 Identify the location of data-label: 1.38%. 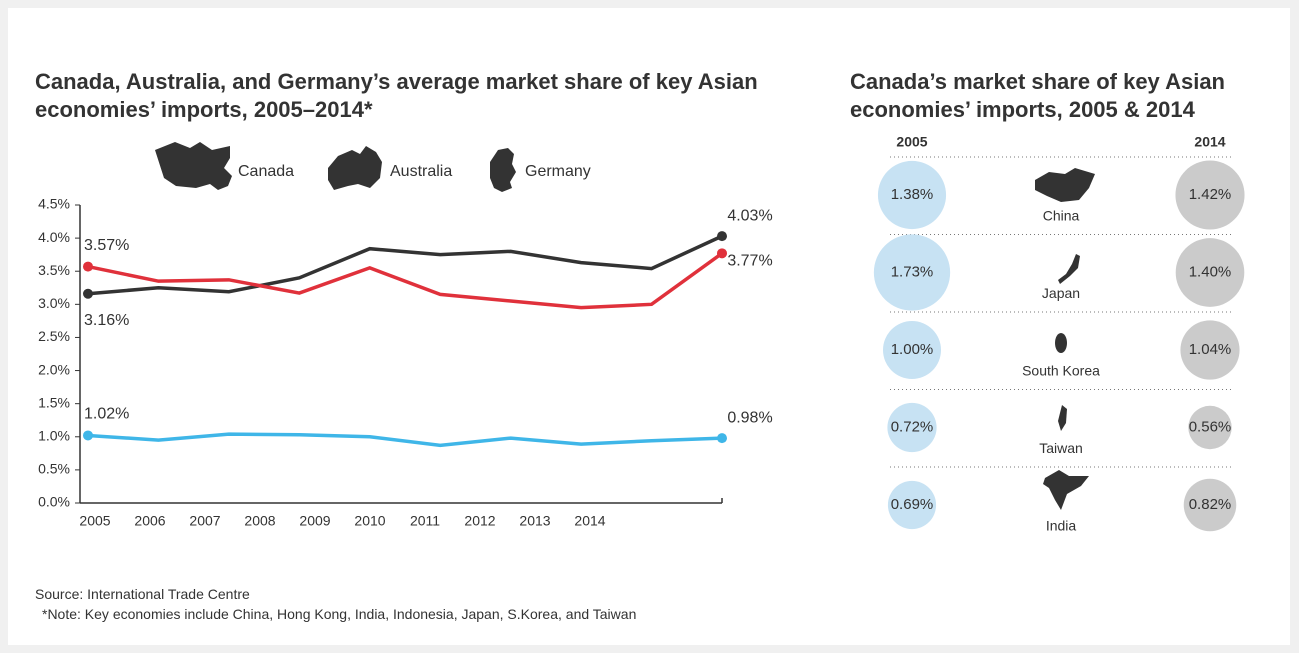
(912, 194).